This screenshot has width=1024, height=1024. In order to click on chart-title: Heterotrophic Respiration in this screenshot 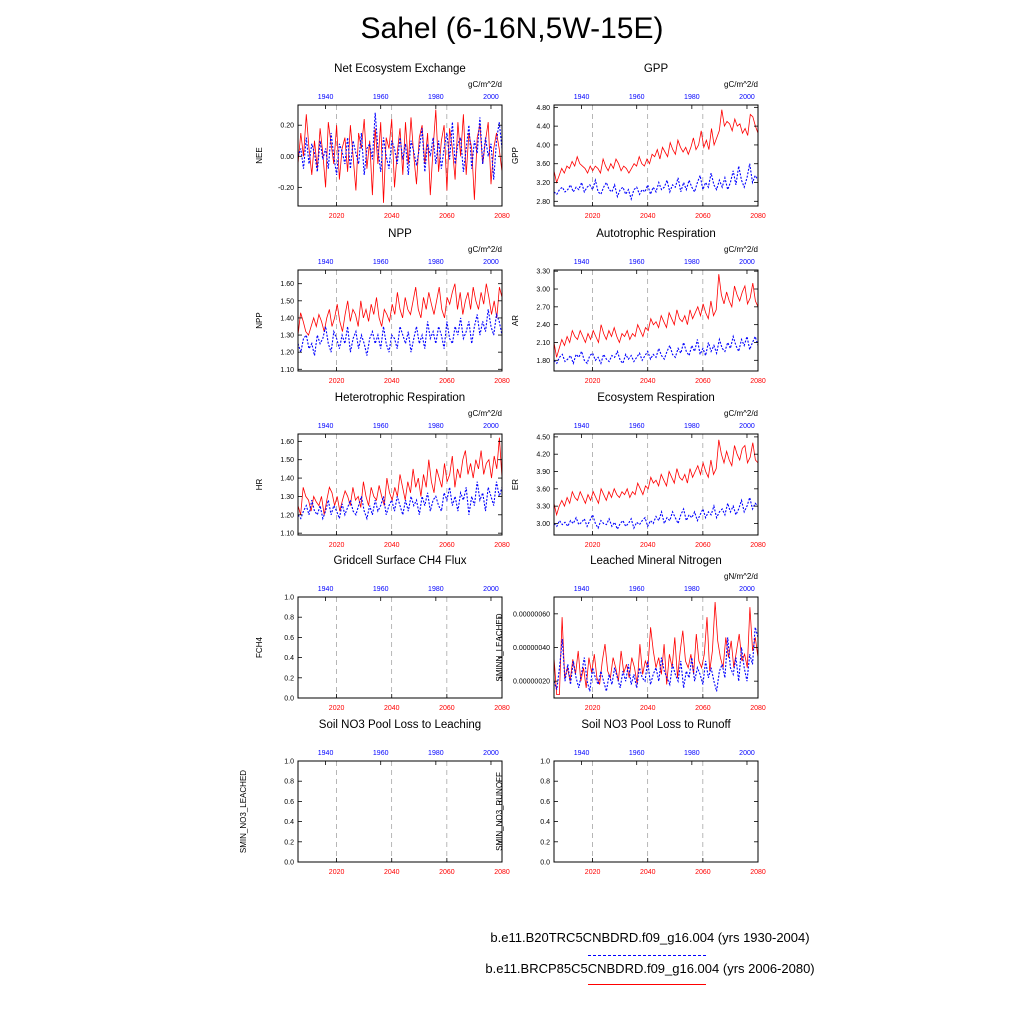, I will do `click(400, 398)`.